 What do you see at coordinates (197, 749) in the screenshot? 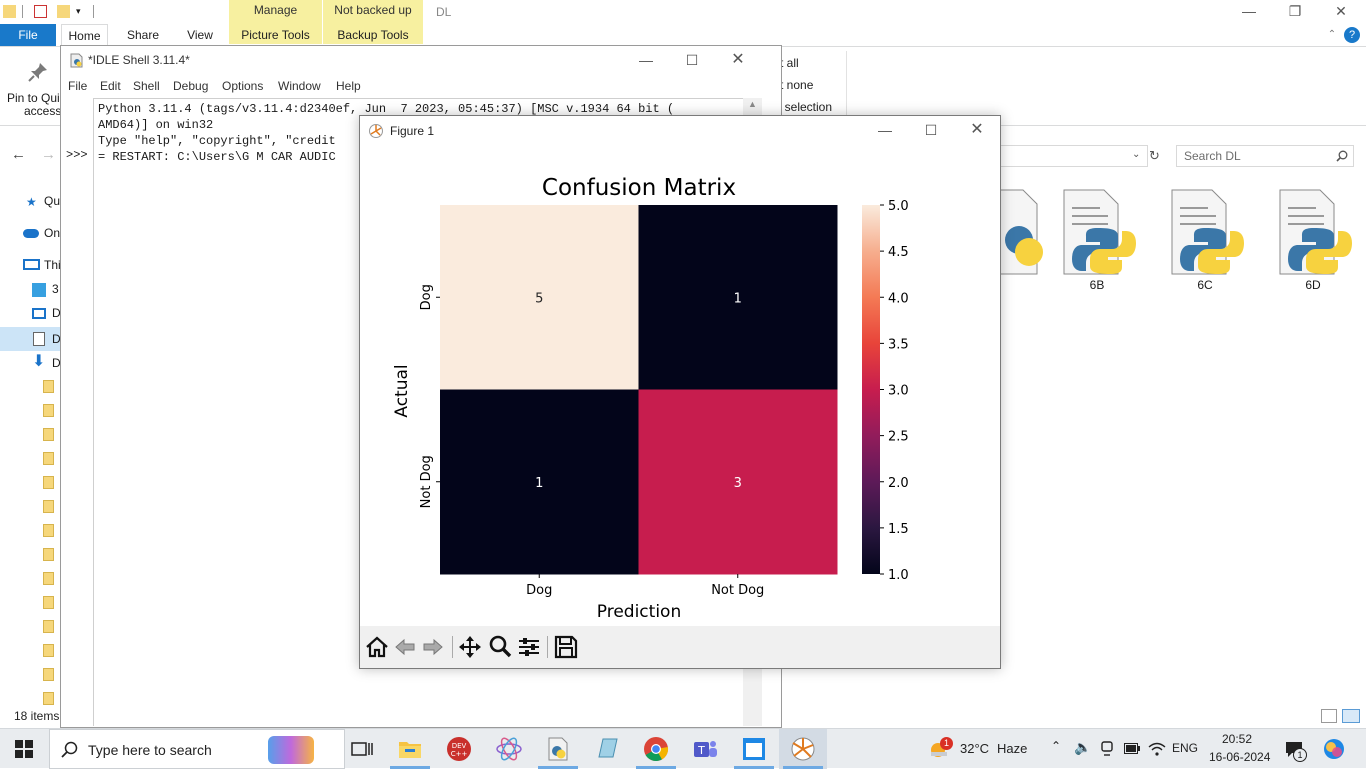
I see `taskbar-search-box: Type here to search` at bounding box center [197, 749].